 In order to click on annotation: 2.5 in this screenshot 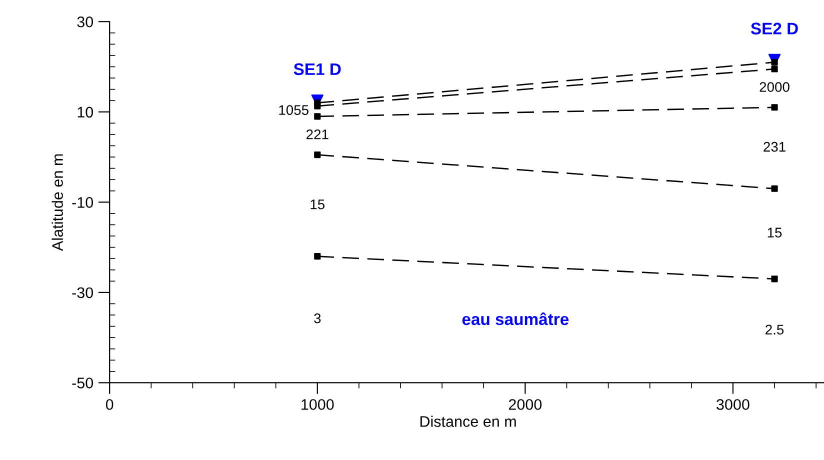, I will do `click(775, 329)`.